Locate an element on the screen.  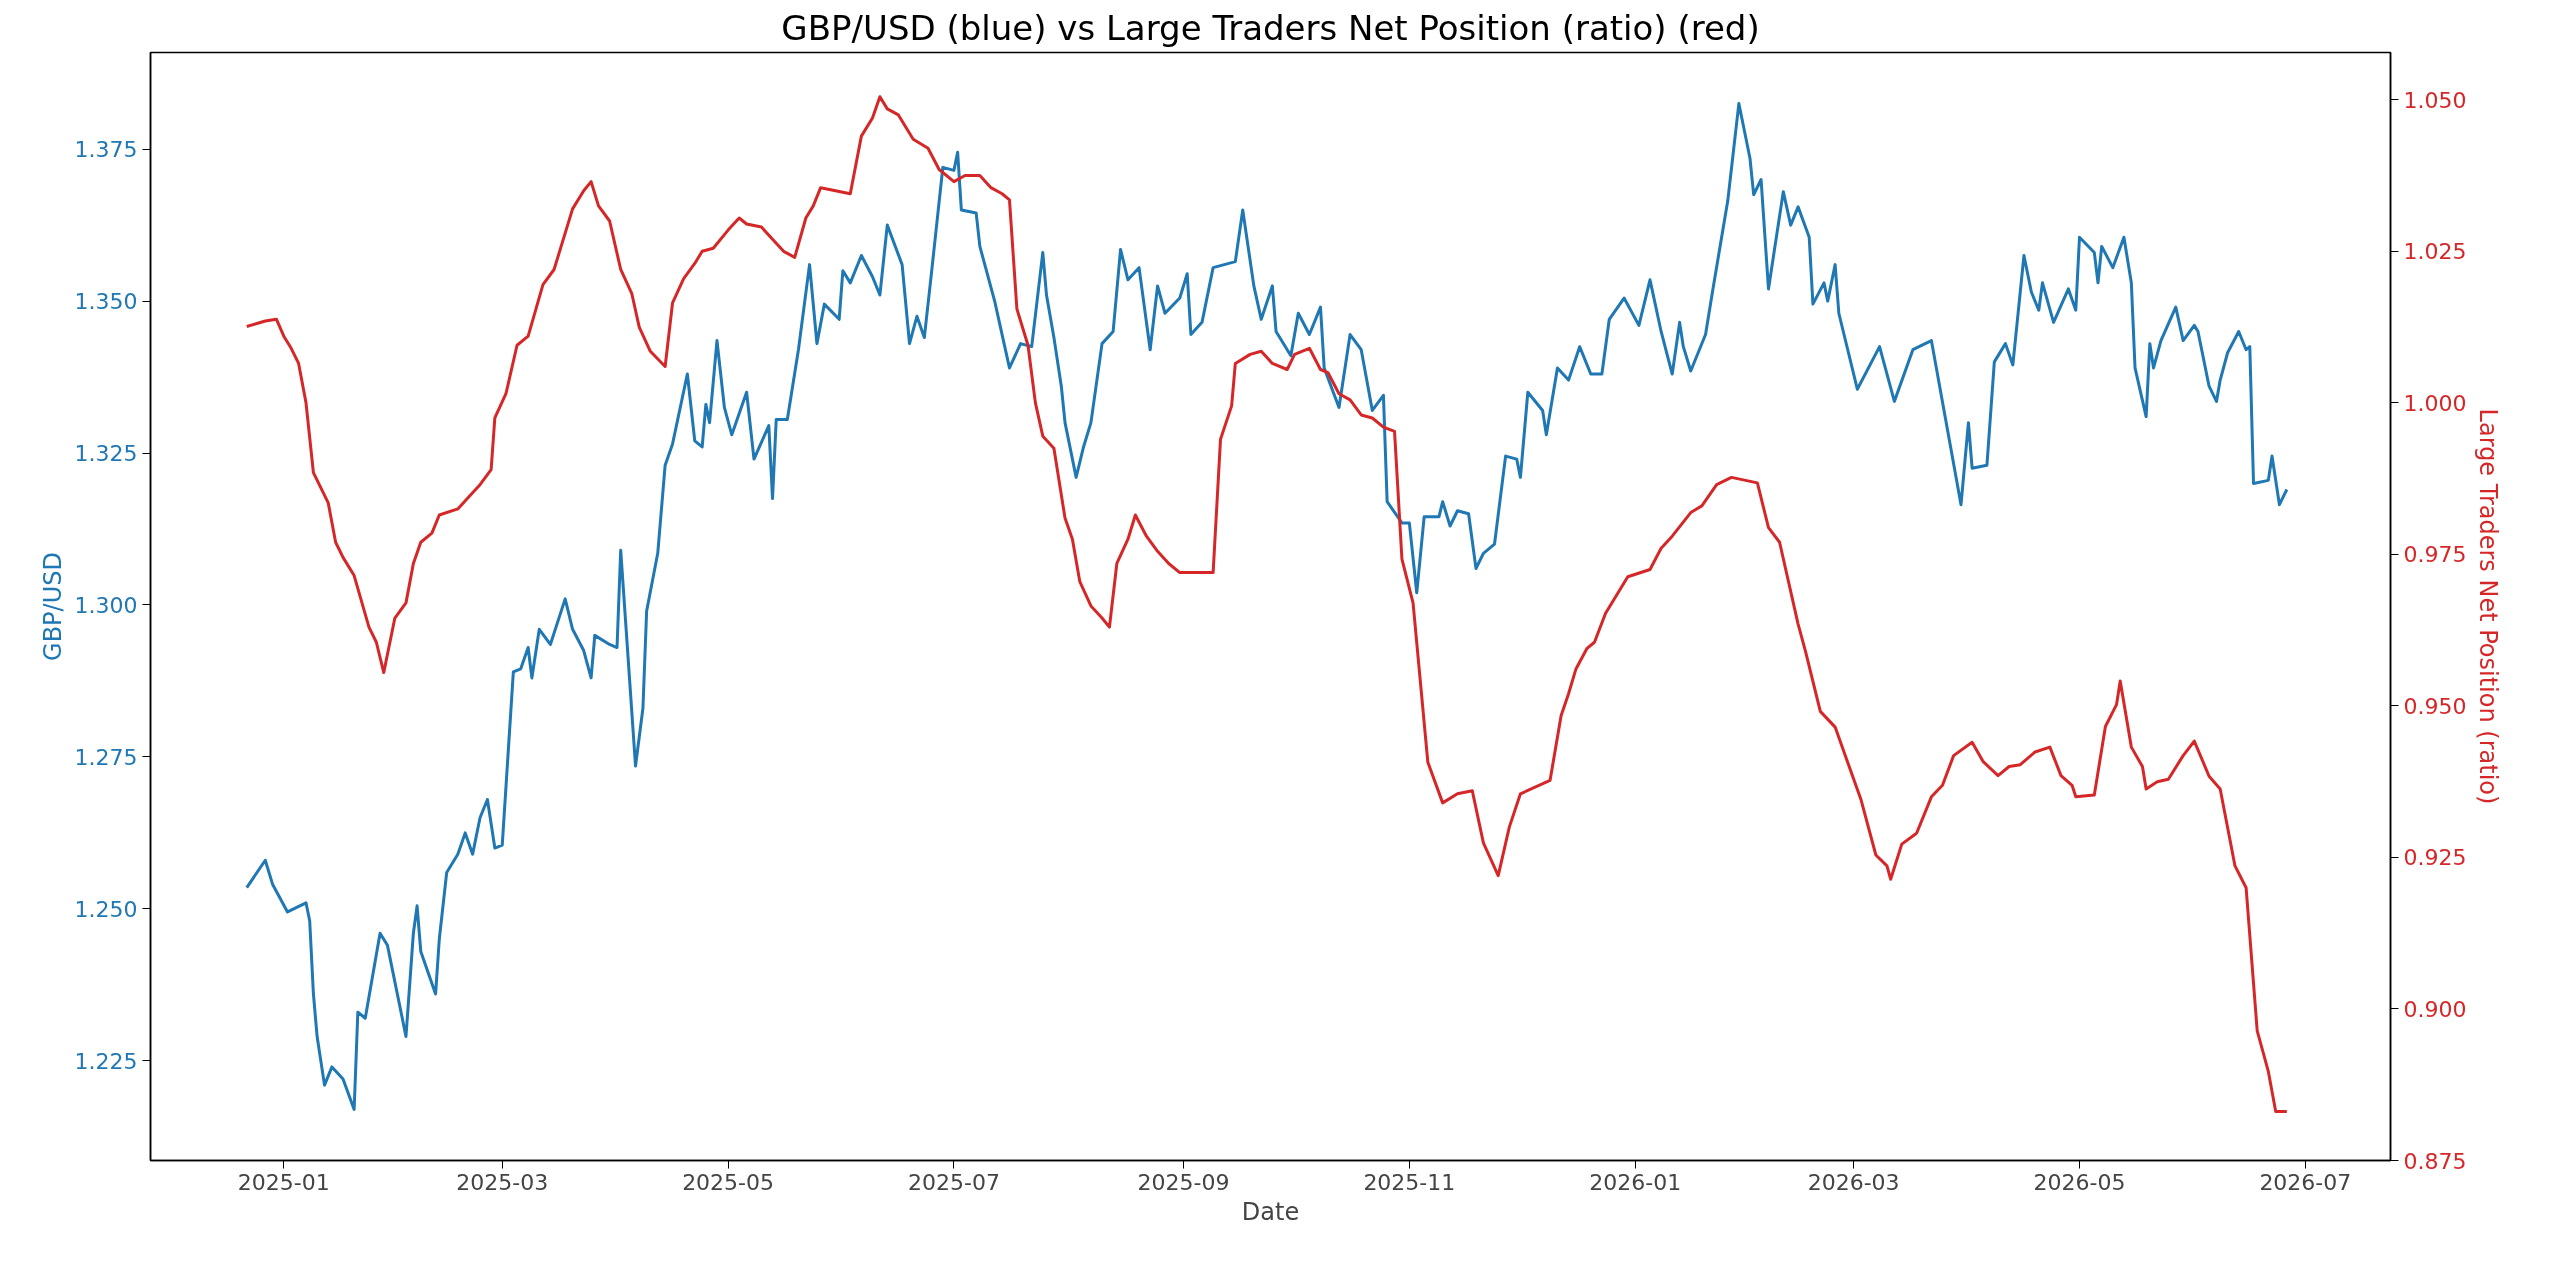
y2-tick-label: 0.925 is located at coordinates (2435, 858).